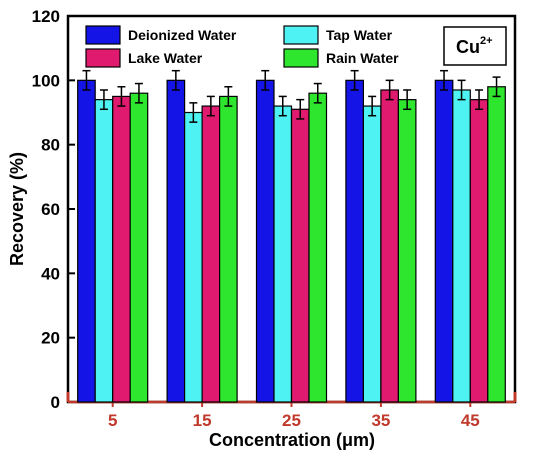 The height and width of the screenshot is (457, 550). What do you see at coordinates (112, 420) in the screenshot?
I see `x-tick-label: 5` at bounding box center [112, 420].